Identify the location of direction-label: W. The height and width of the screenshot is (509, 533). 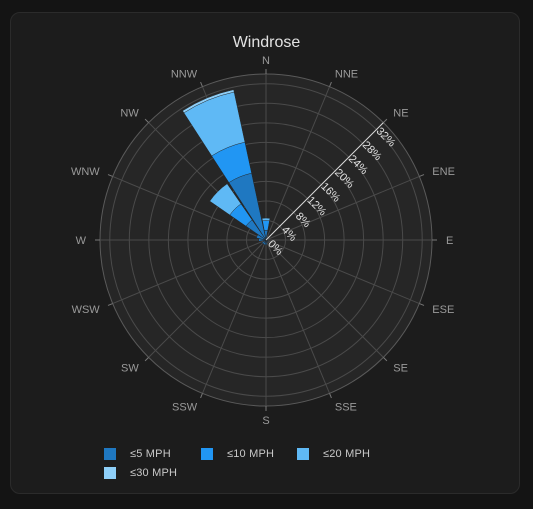
(81, 241).